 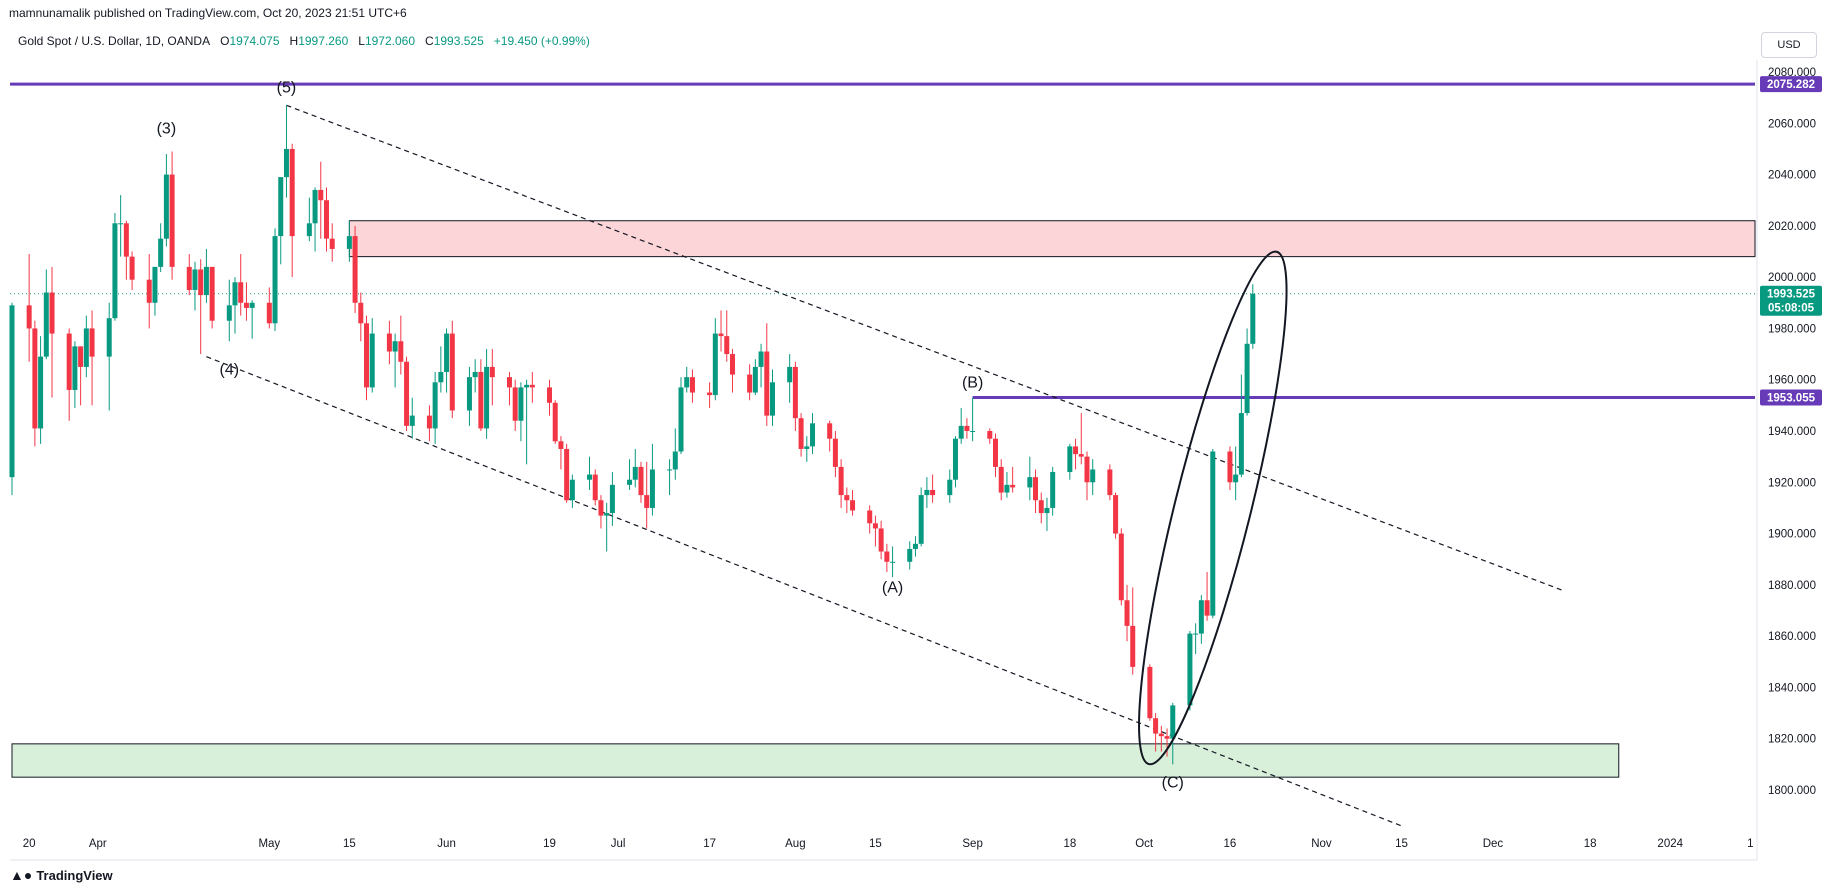 I want to click on price-tick-label: 2020.000, so click(x=1792, y=227).